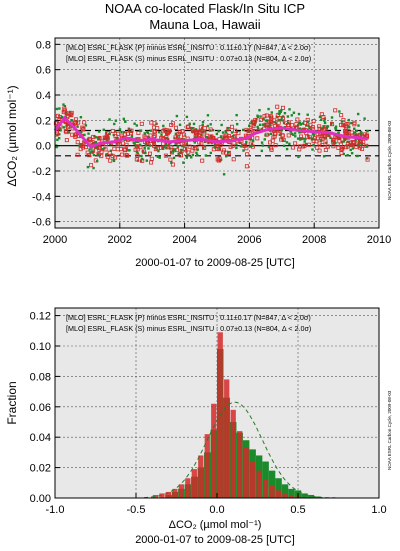 The width and height of the screenshot is (400, 551). Describe the element at coordinates (217, 234) in the screenshot. I see `timeseries-x-ticks: 2000 2002 2004 2006 2008 2010` at that location.